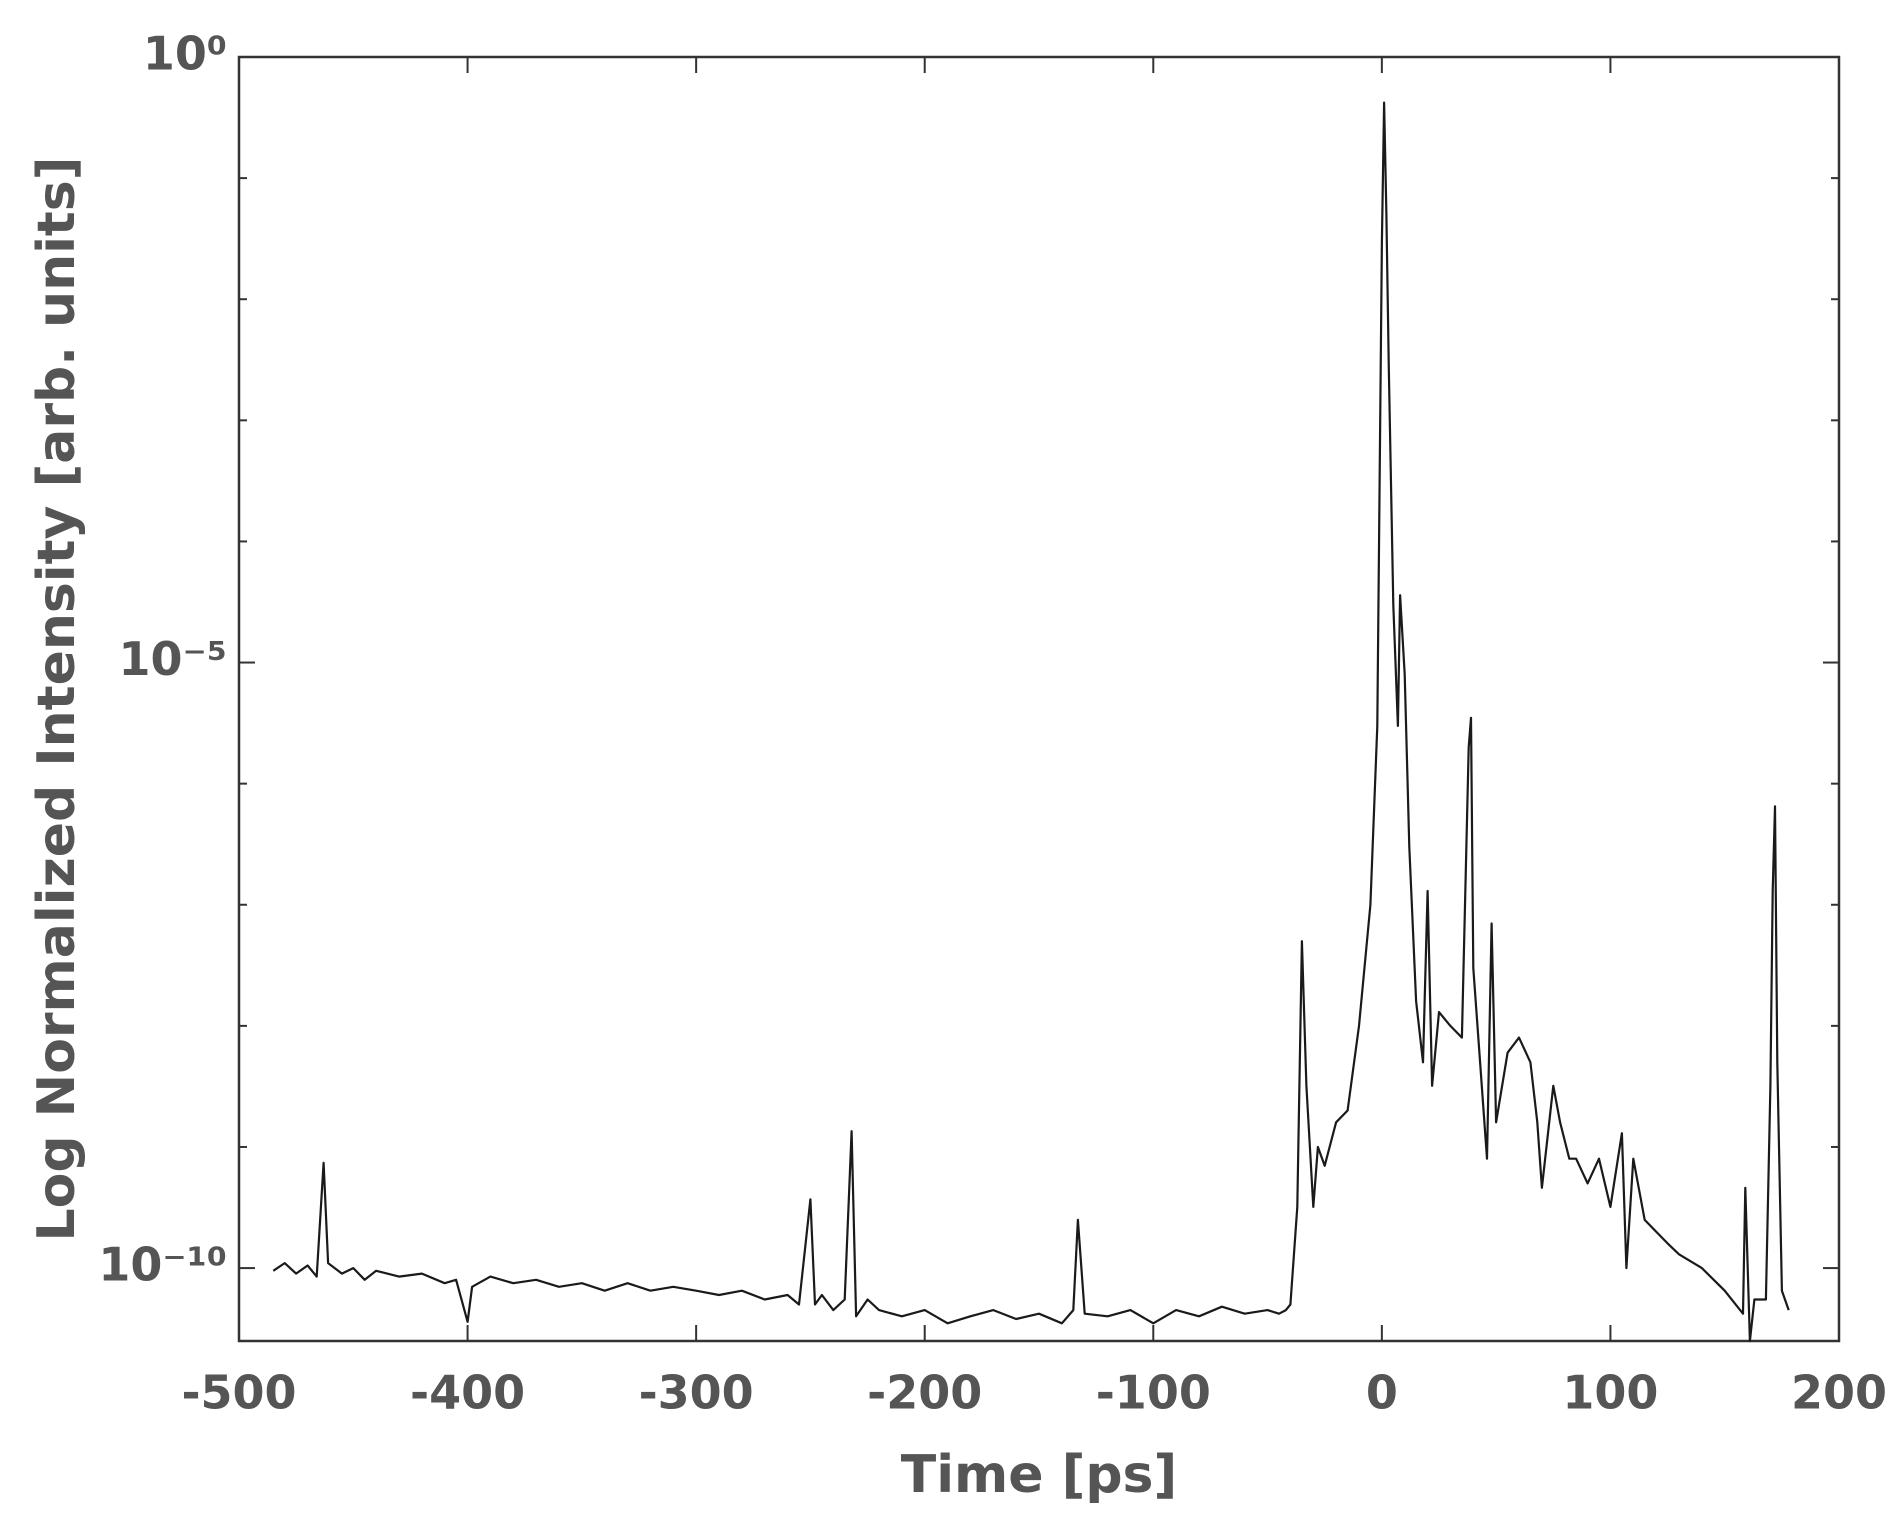 This screenshot has width=1890, height=1520. What do you see at coordinates (1153, 1393) in the screenshot?
I see `x-tick-label: -100` at bounding box center [1153, 1393].